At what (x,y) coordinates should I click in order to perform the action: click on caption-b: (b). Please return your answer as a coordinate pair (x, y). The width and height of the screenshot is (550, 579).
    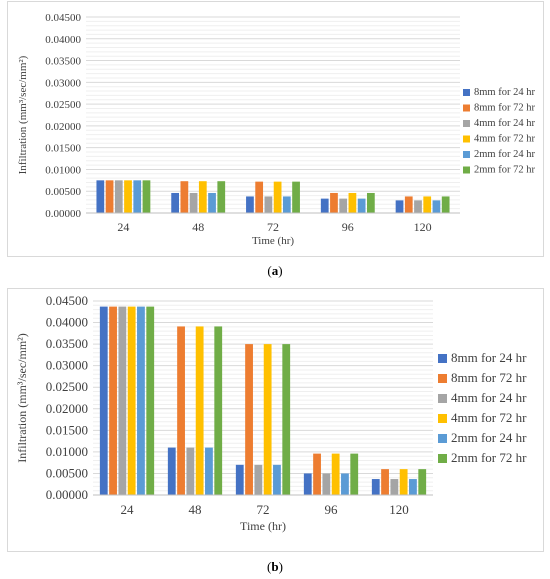
    Looking at the image, I should click on (275, 566).